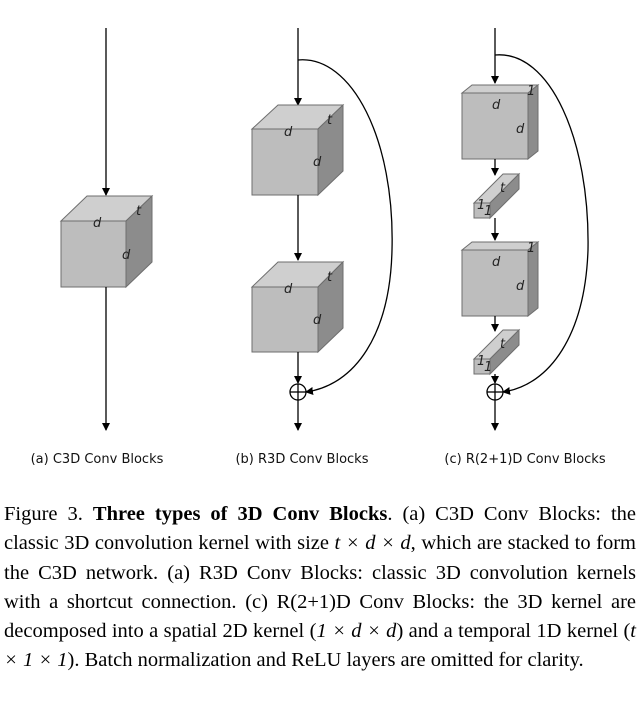  Describe the element at coordinates (495, 392) in the screenshot. I see `r21d-sum-node` at that location.